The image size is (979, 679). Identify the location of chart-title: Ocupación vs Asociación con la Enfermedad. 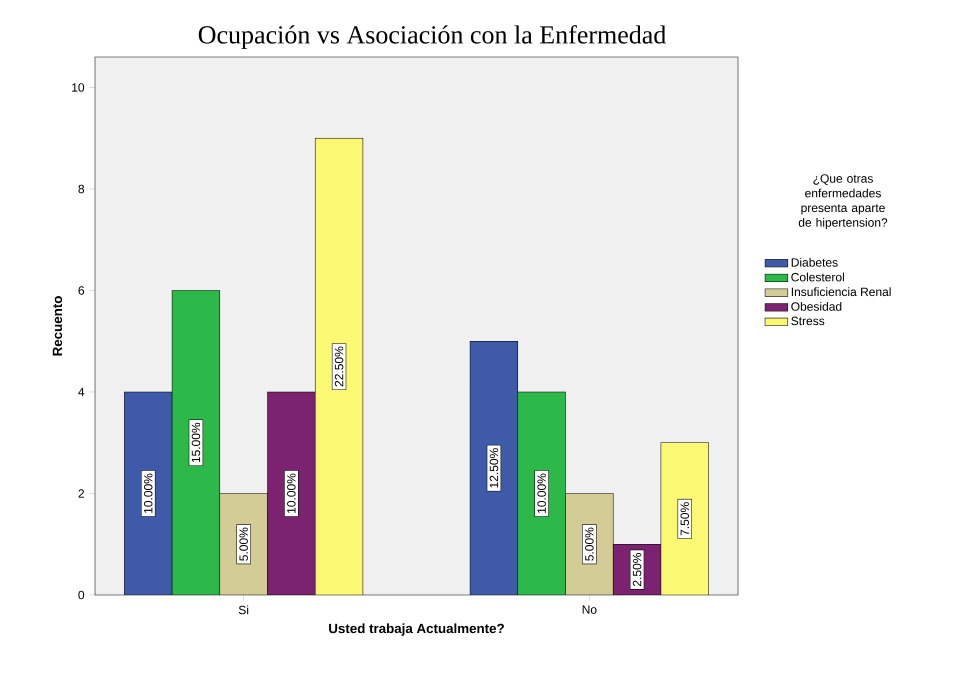
(432, 37).